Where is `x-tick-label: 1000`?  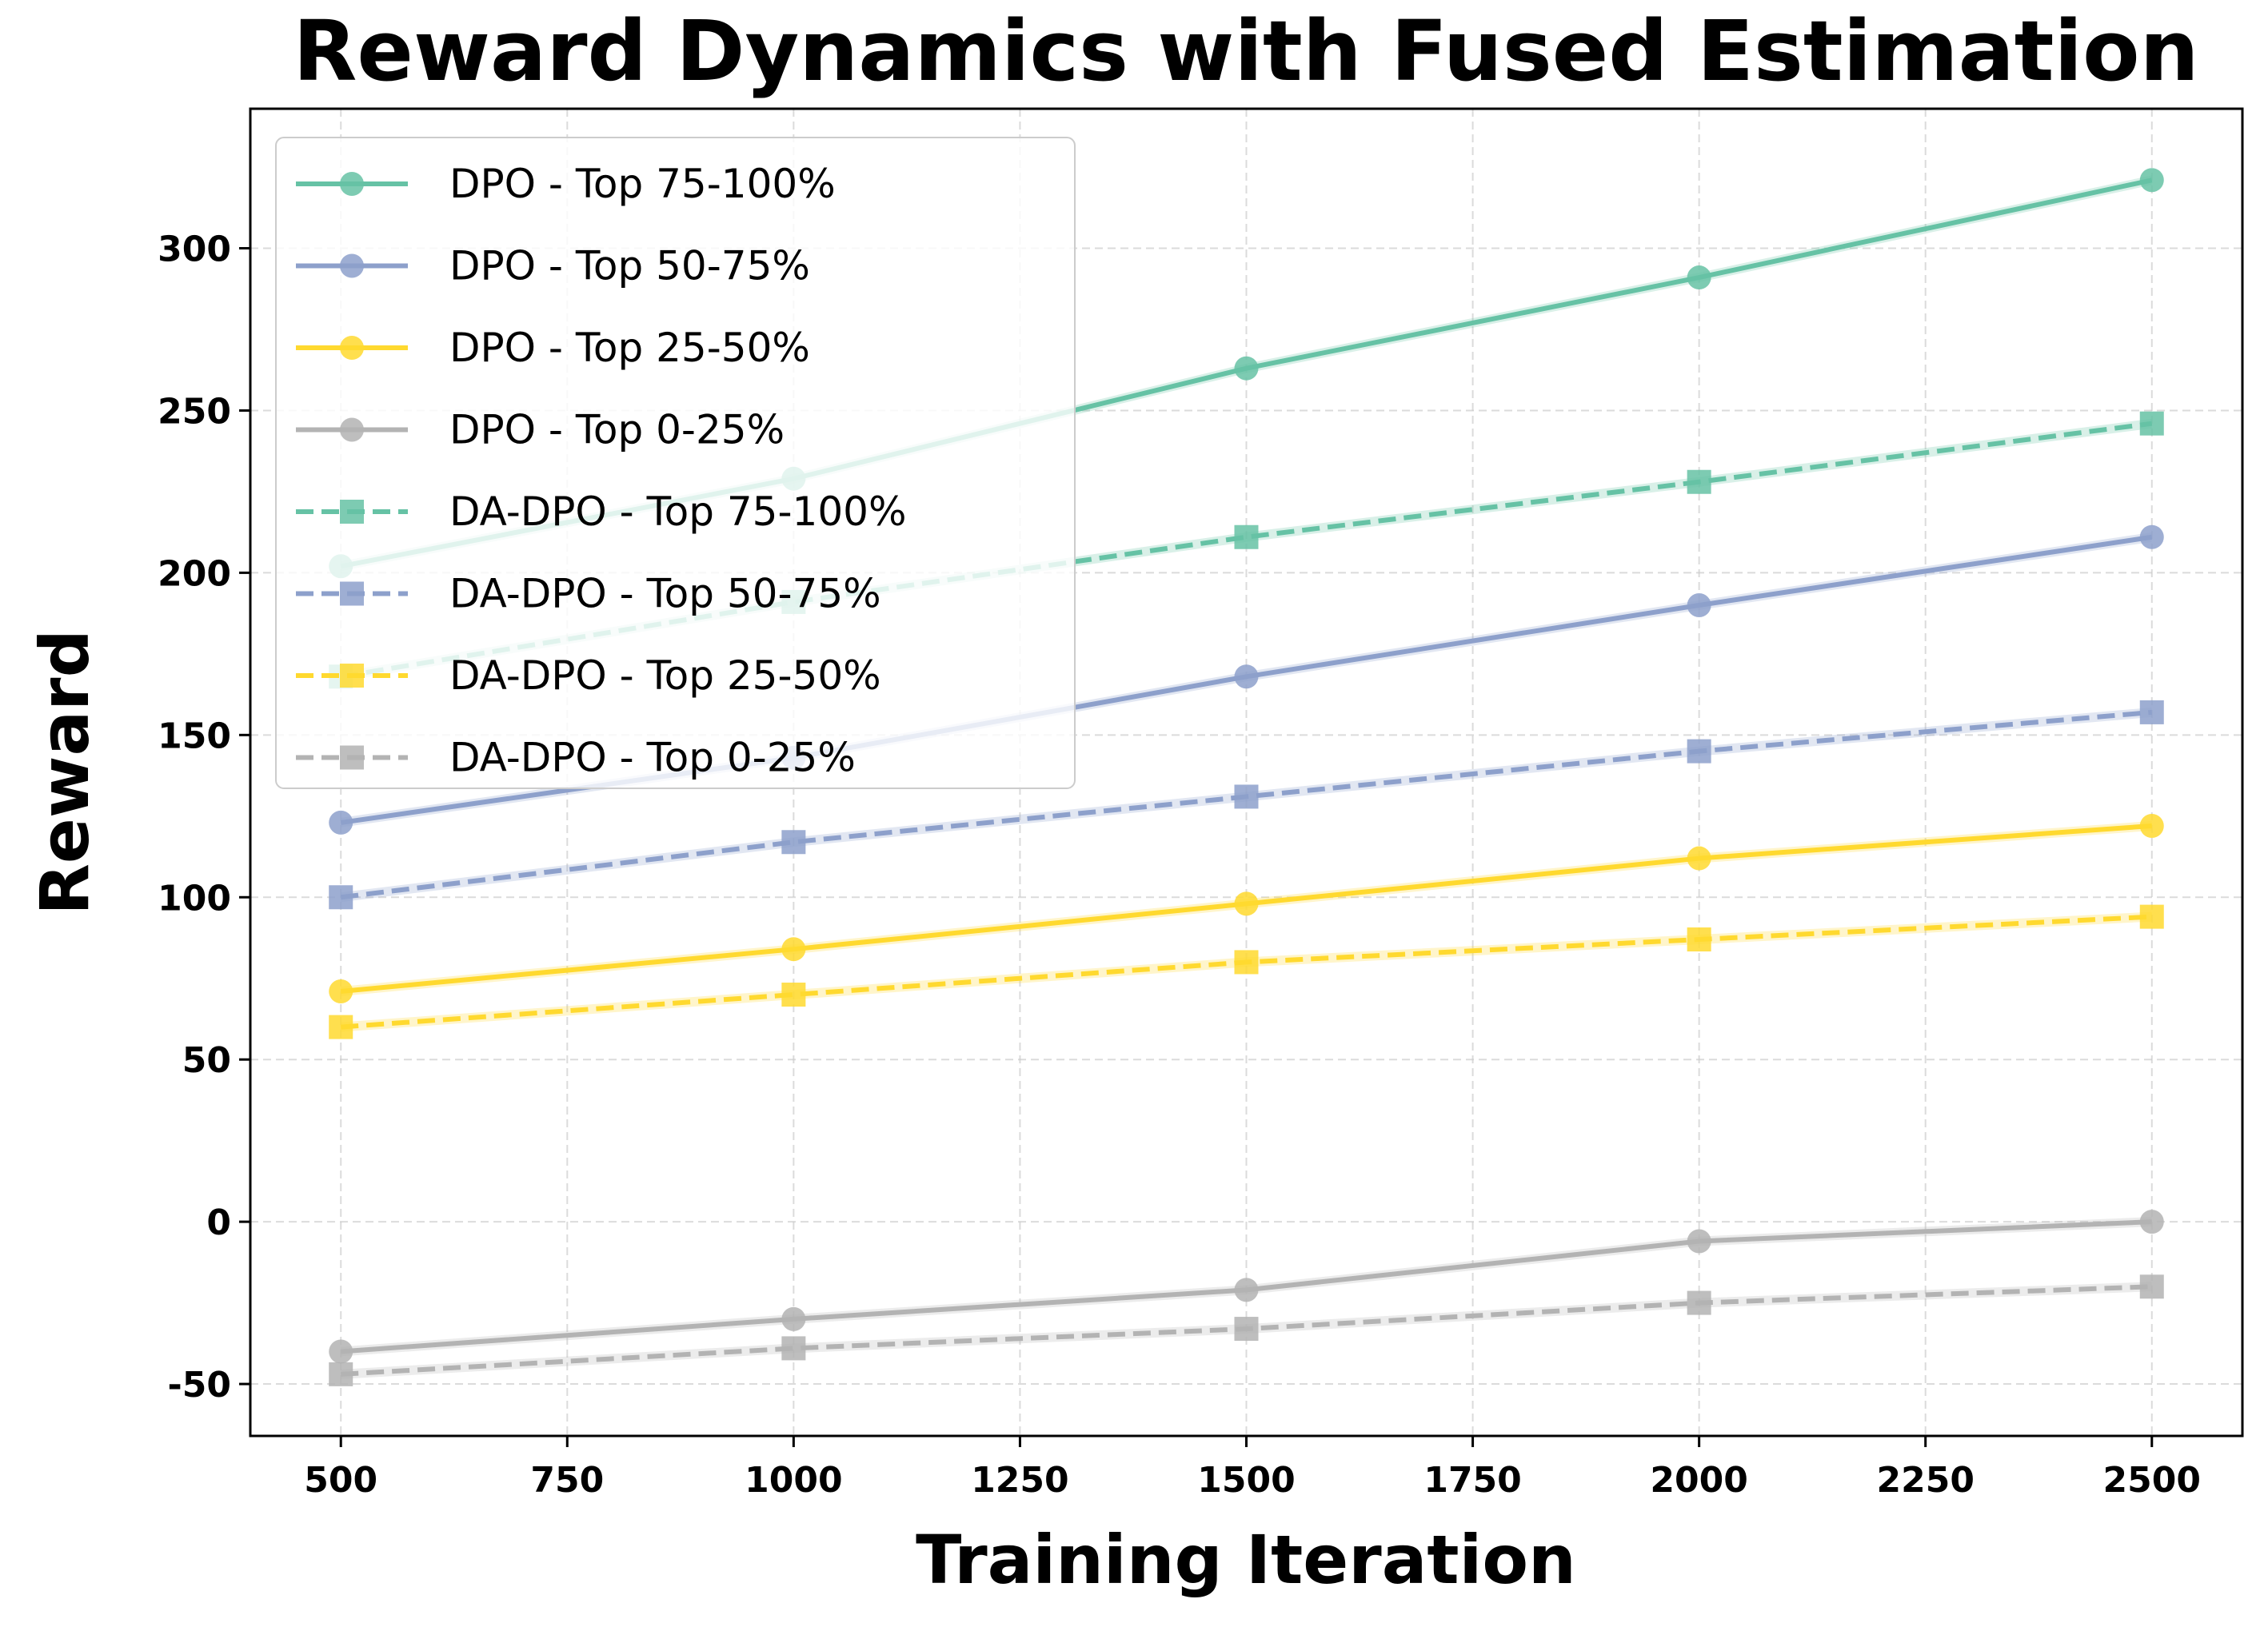
x-tick-label: 1000 is located at coordinates (793, 1480).